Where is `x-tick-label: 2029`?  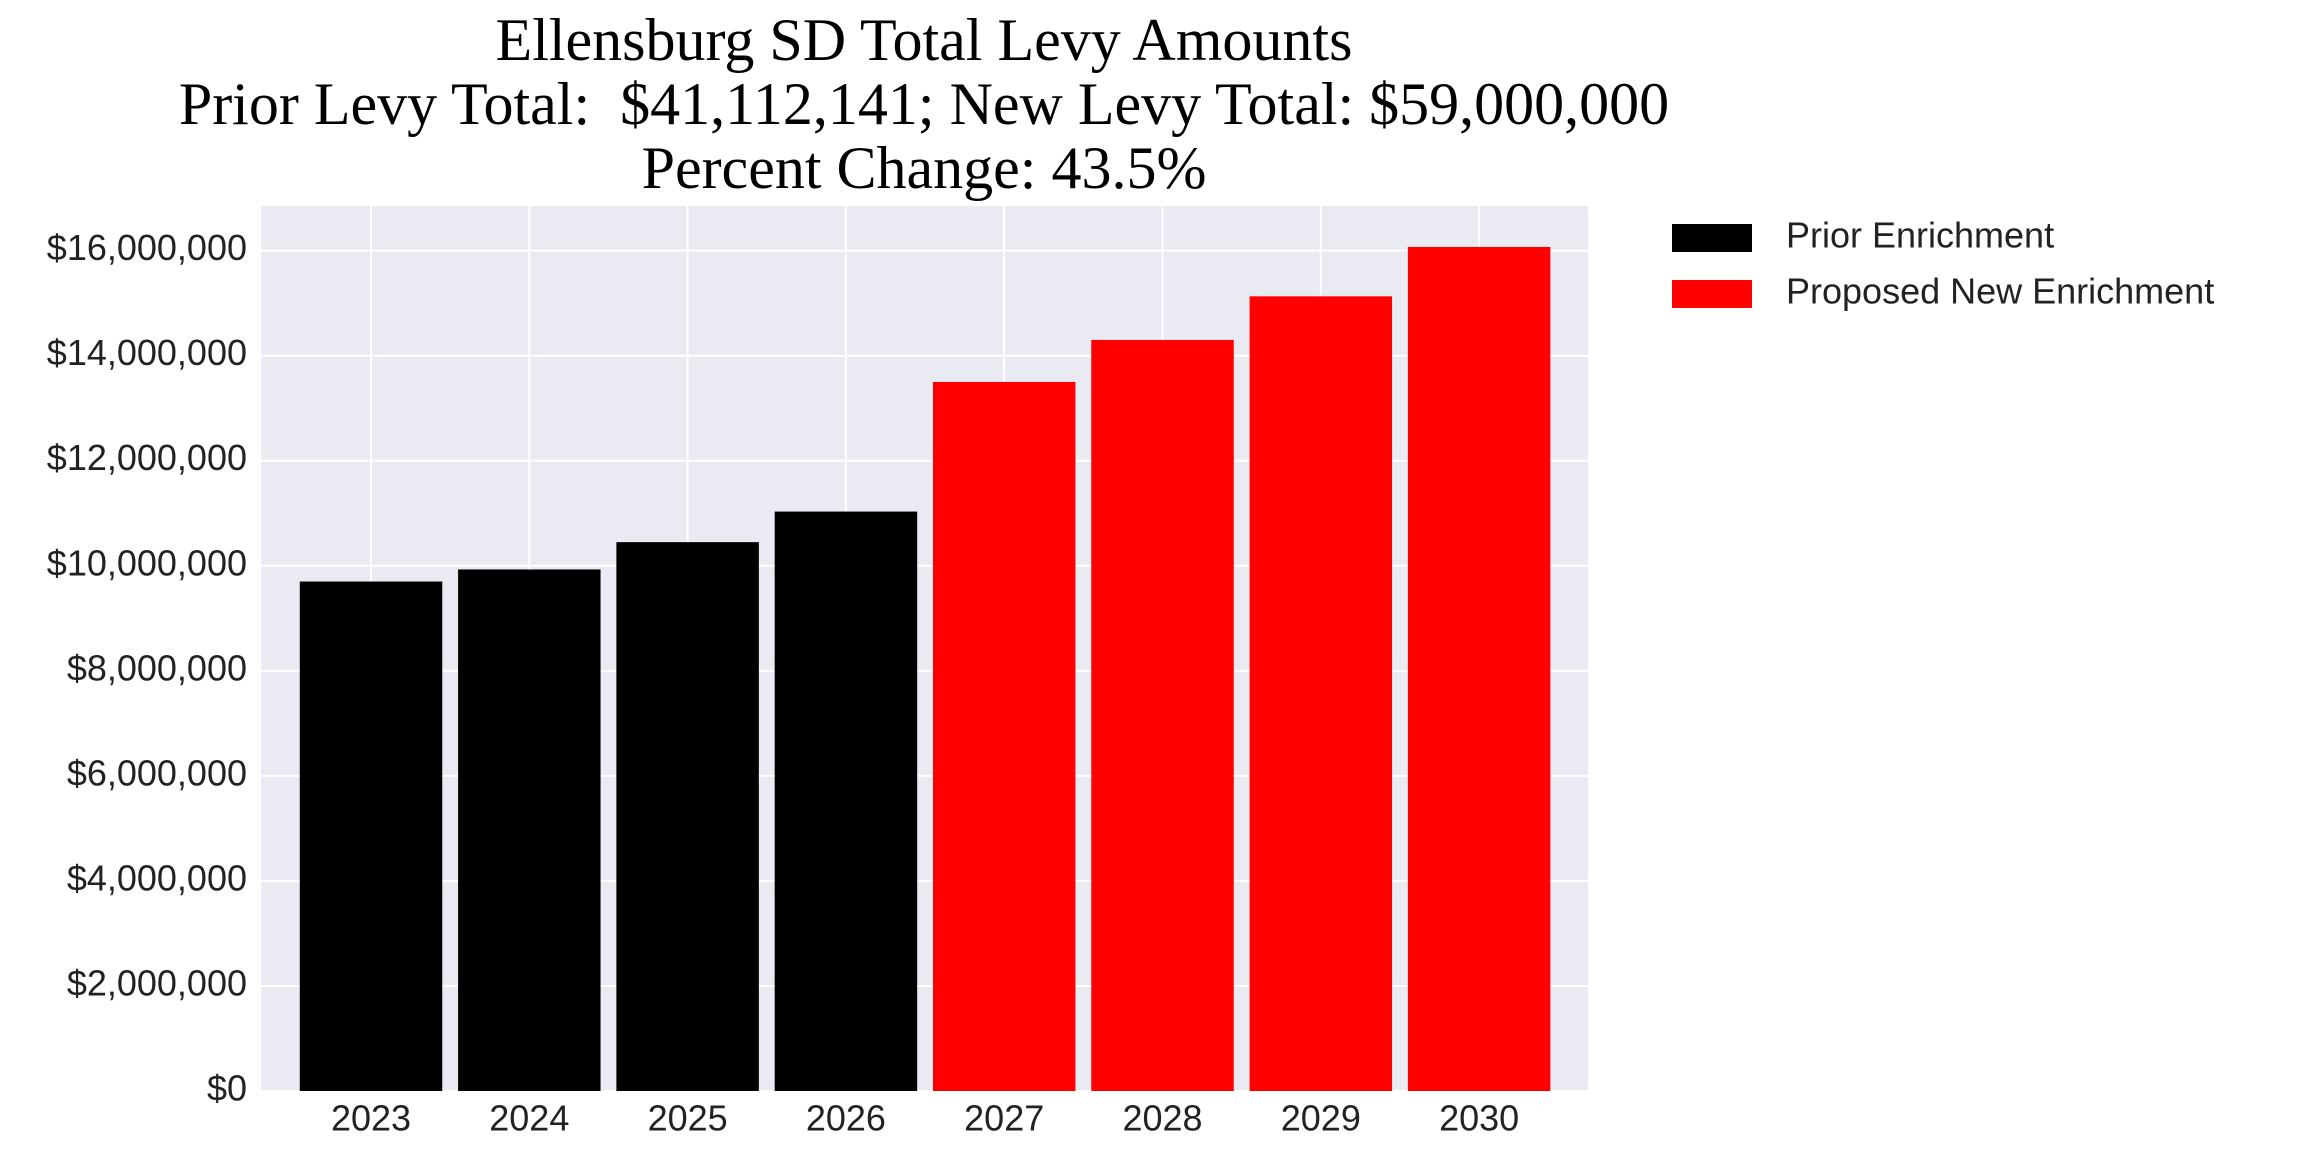
x-tick-label: 2029 is located at coordinates (1321, 1118).